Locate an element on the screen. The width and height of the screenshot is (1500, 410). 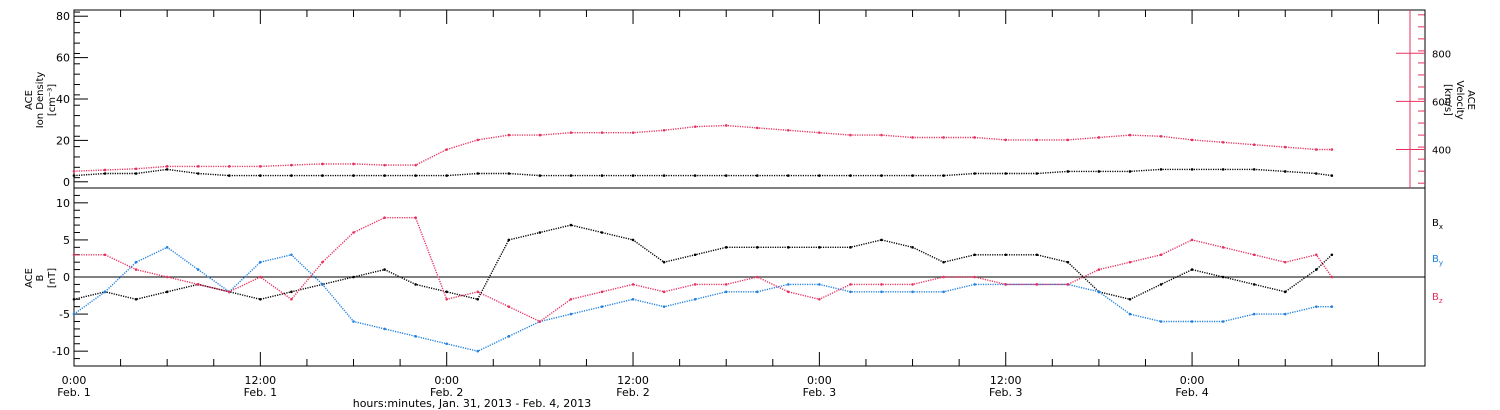
top-right-tick-label: 800 is located at coordinates (1441, 54).